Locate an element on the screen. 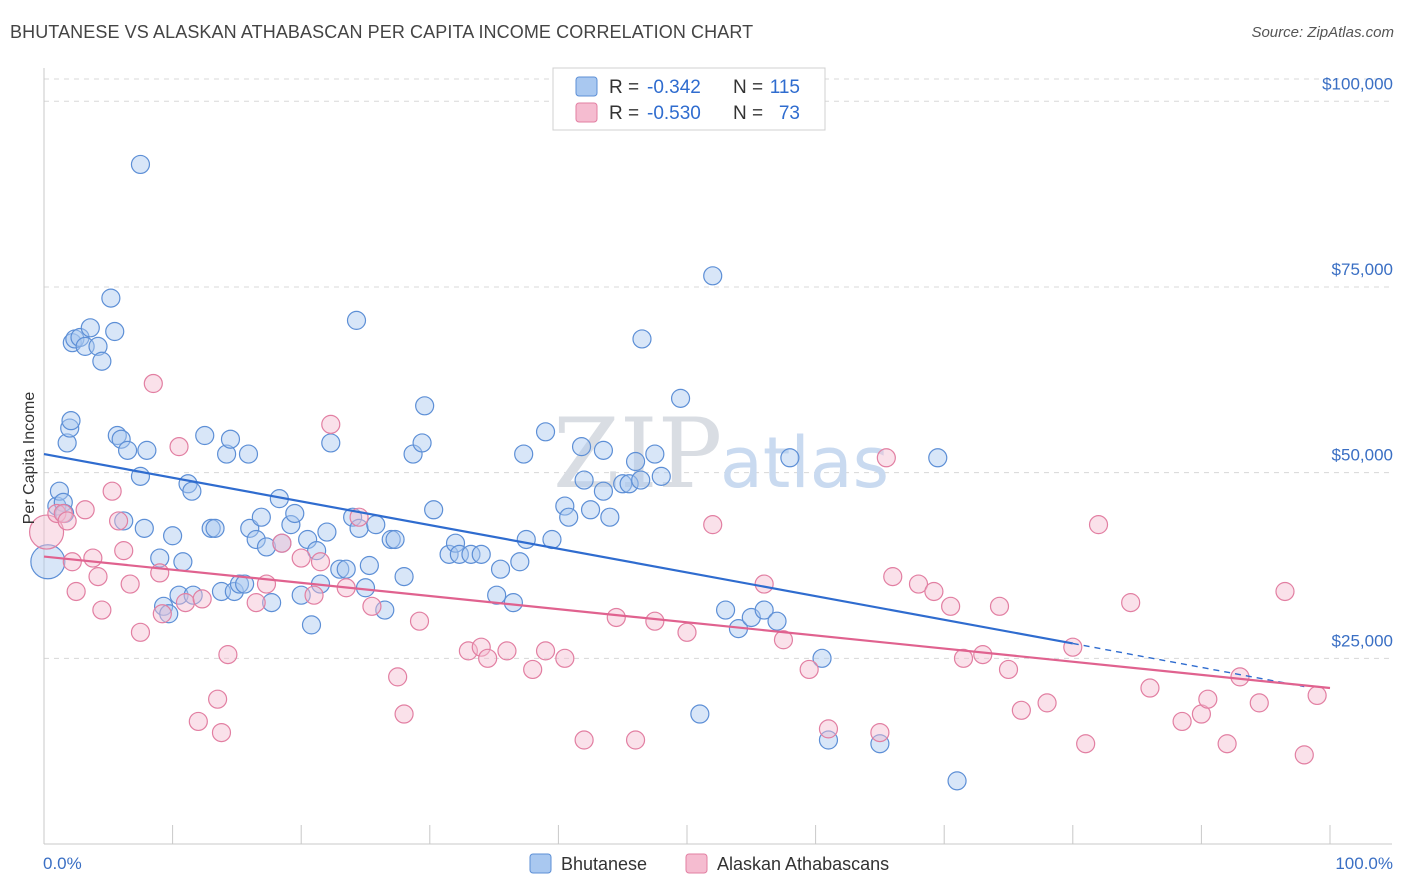 Image resolution: width=1406 pixels, height=892 pixels. series-legend-label-alaskan: Alaskan Athabascans is located at coordinates (803, 864).